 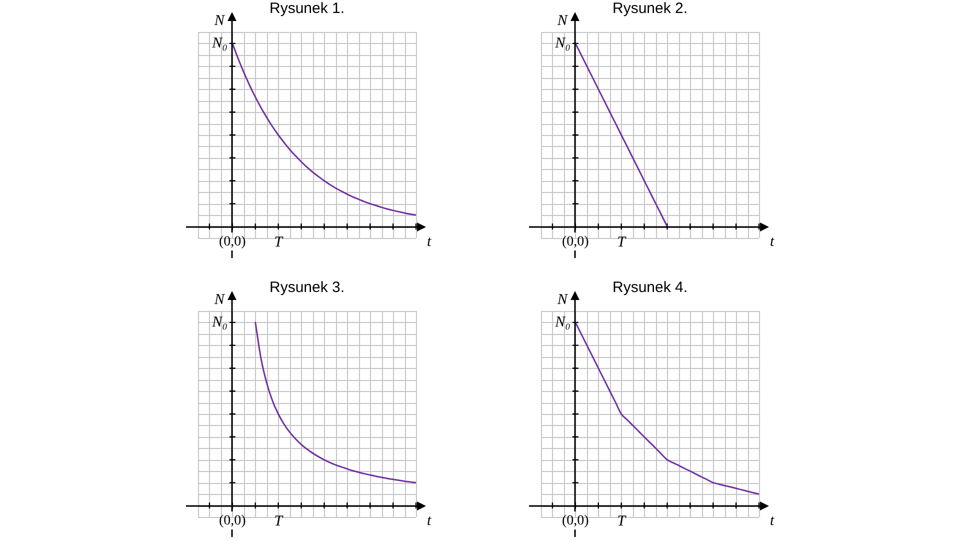 I want to click on chart-title: Rysunek 1., so click(x=307, y=9).